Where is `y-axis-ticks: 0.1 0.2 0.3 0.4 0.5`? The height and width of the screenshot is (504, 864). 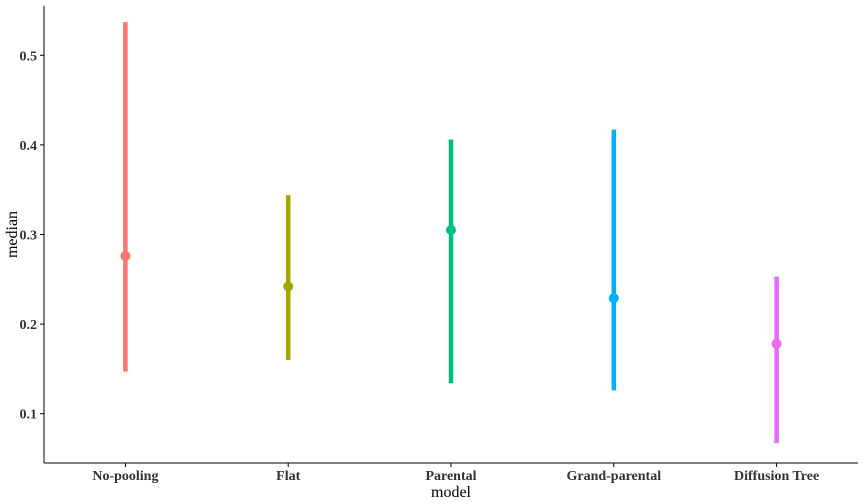 y-axis-ticks: 0.1 0.2 0.3 0.4 0.5 is located at coordinates (32, 236).